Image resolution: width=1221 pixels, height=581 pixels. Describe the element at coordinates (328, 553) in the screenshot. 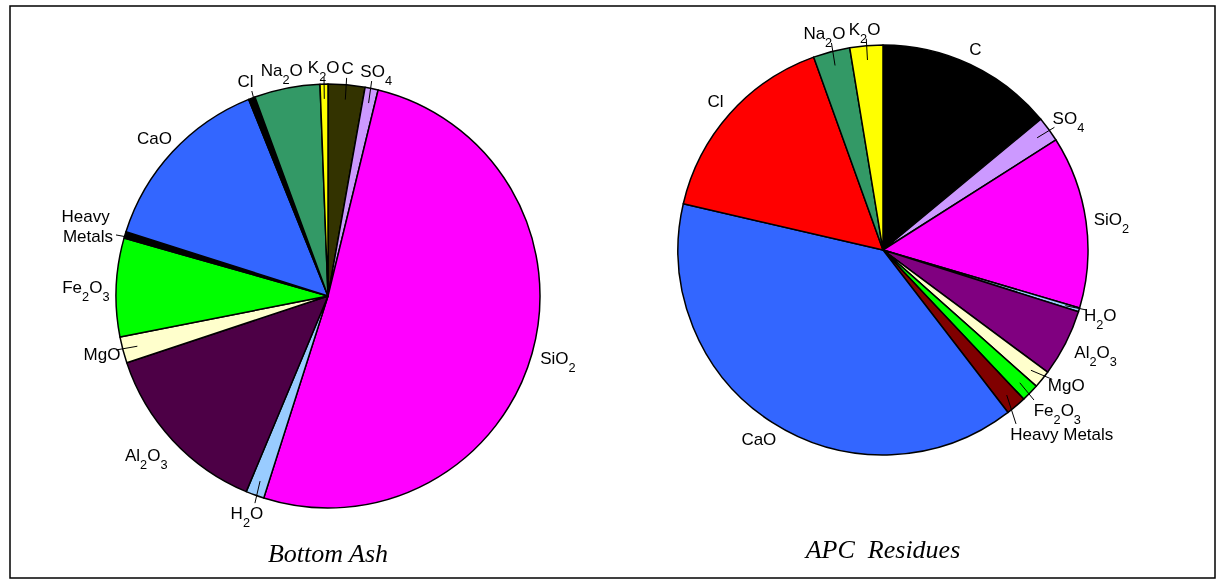

I see `text: Bottom Ash` at that location.